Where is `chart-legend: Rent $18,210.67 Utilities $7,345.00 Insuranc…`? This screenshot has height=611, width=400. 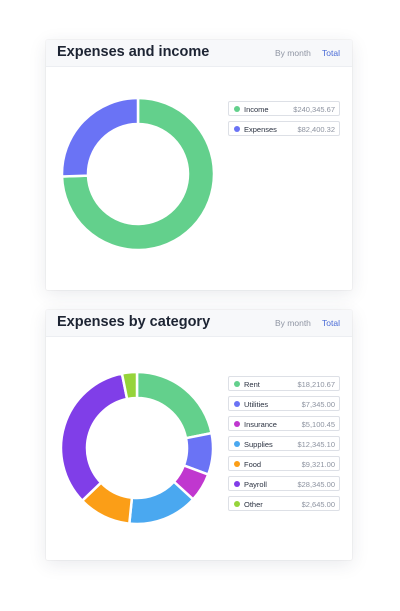
chart-legend: Rent $18,210.67 Utilities $7,345.00 Insuranc… is located at coordinates (284, 446).